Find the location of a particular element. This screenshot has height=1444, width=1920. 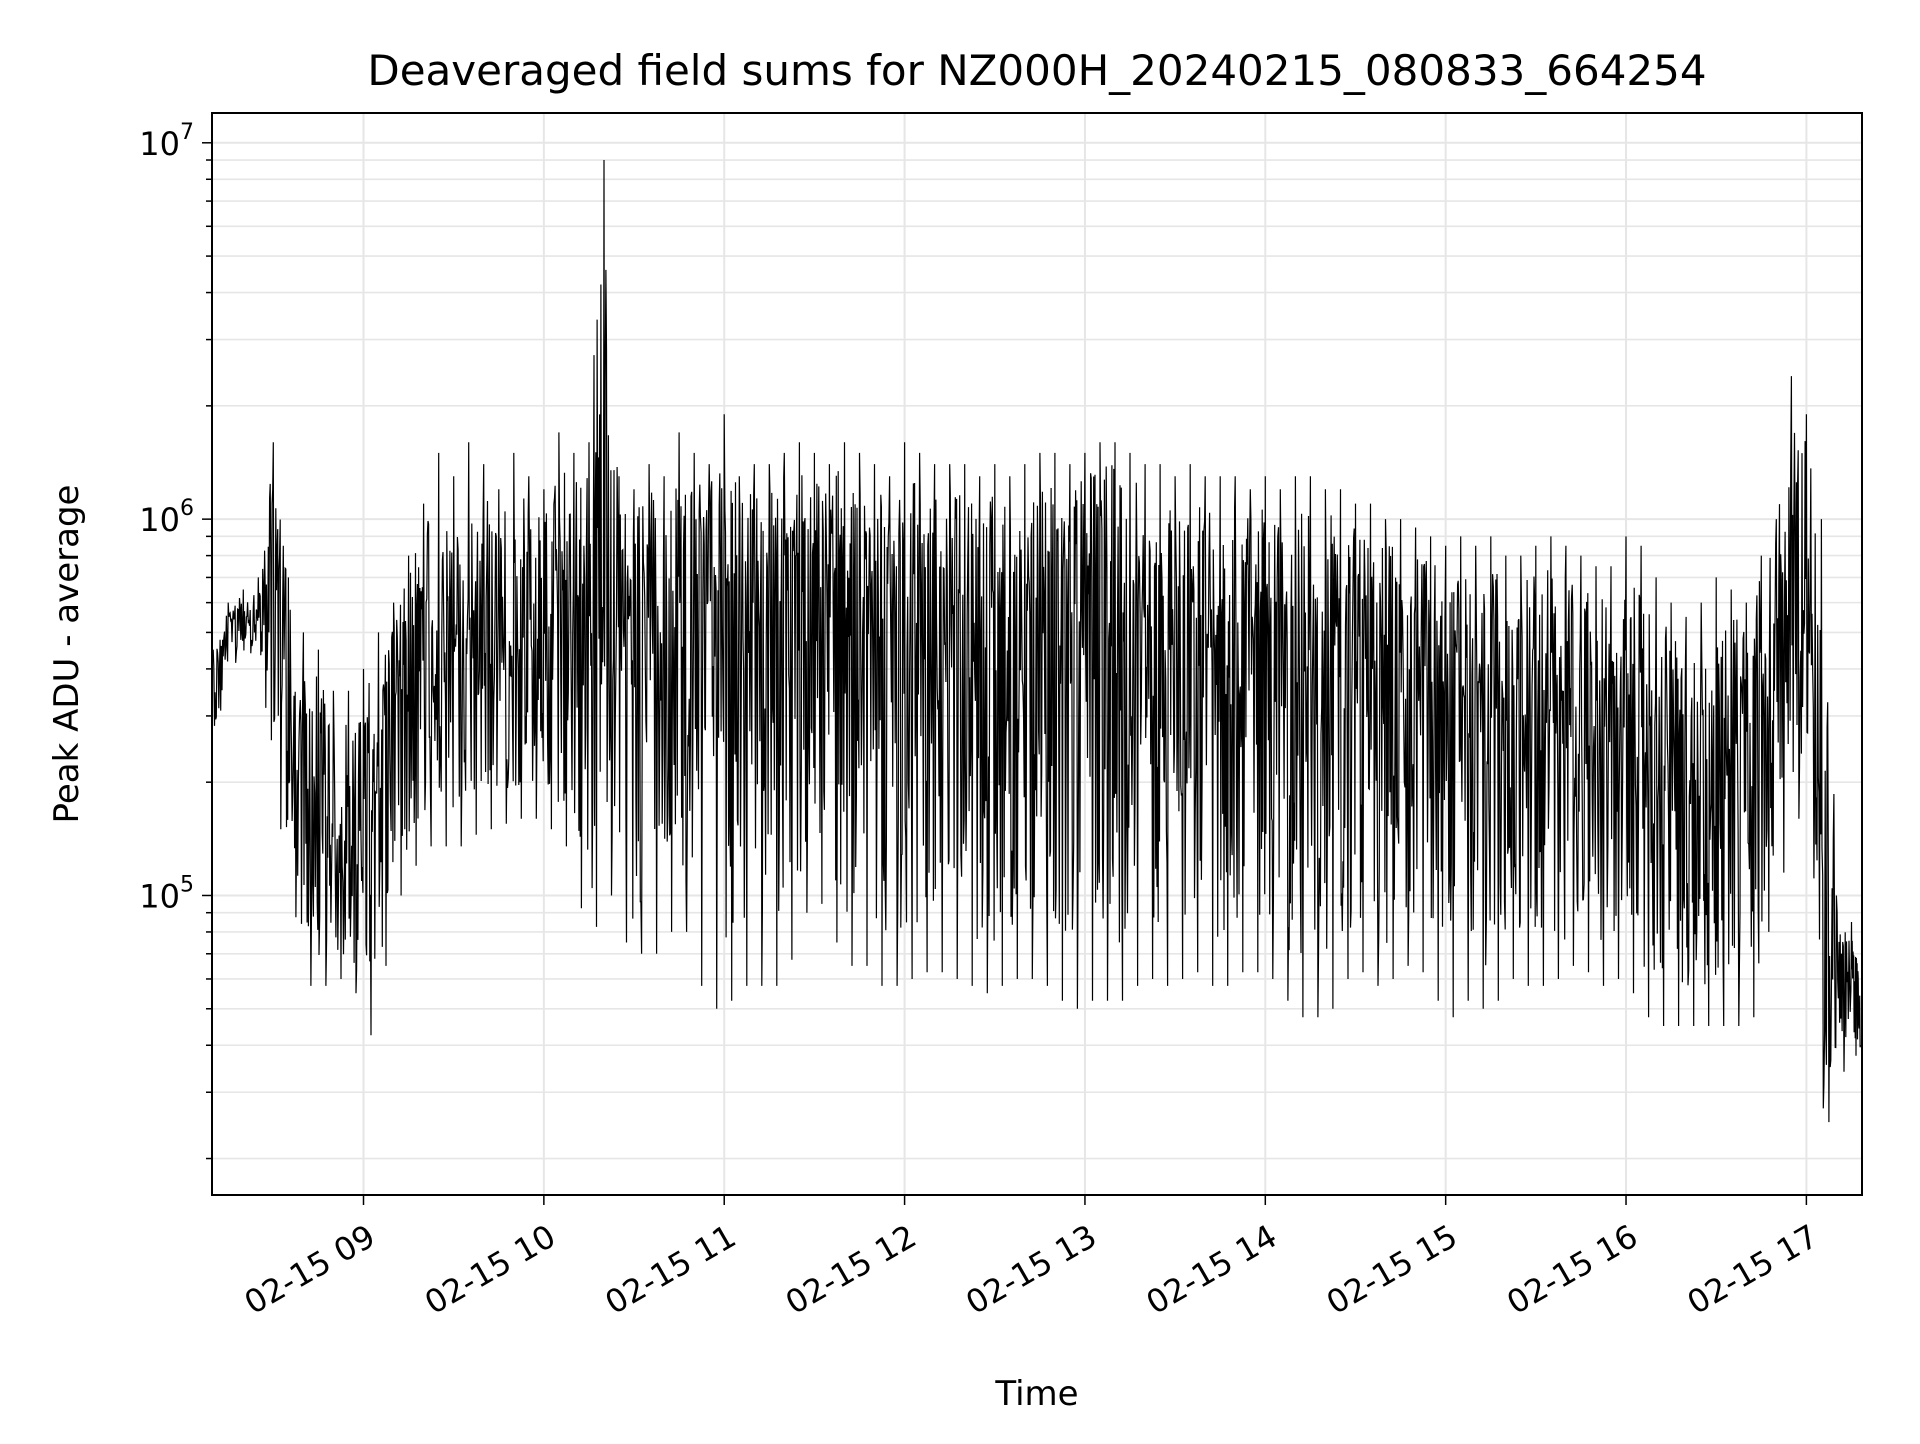

y-axis: 10⁵ 10⁶ 10⁷ is located at coordinates (175, 640).